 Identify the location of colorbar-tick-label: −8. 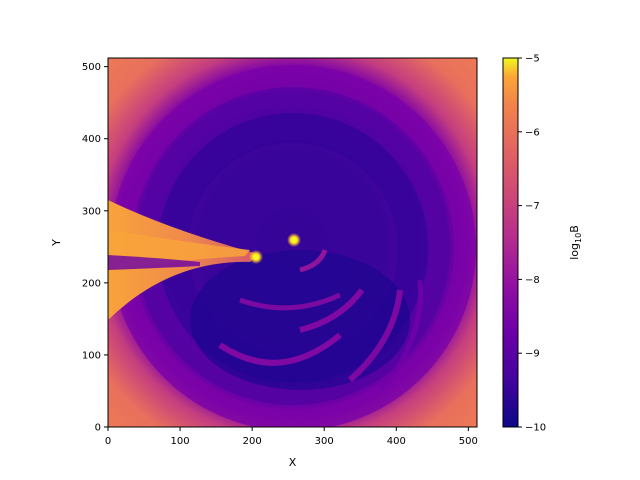
(532, 280).